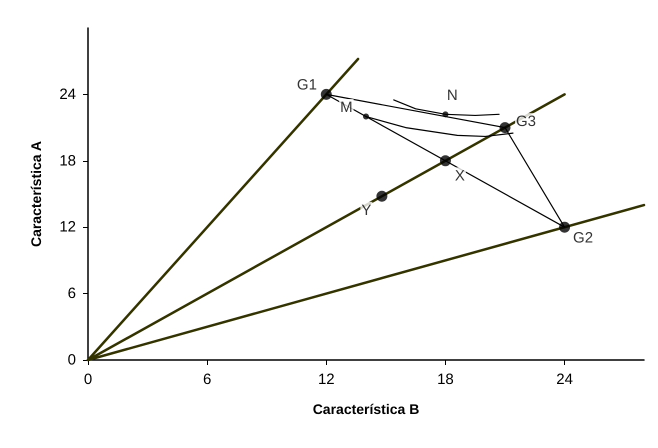  Describe the element at coordinates (583, 238) in the screenshot. I see `annotation: G2` at that location.